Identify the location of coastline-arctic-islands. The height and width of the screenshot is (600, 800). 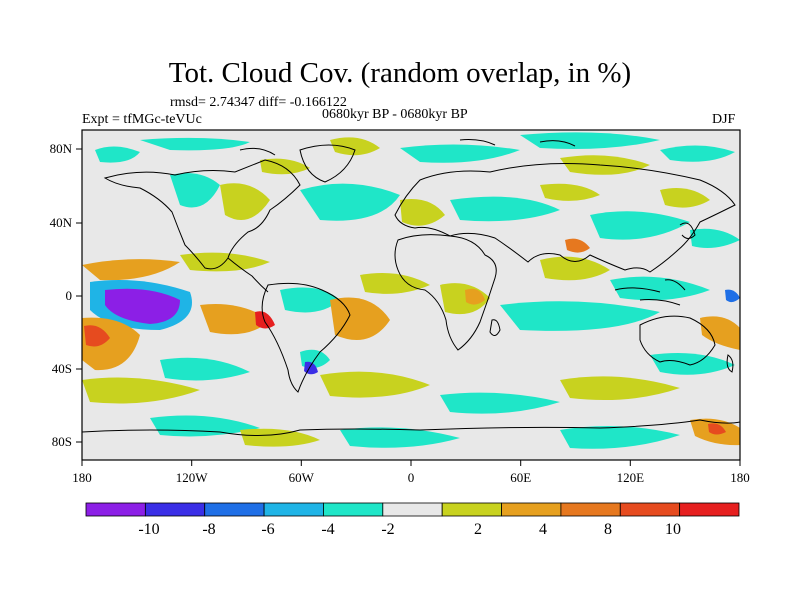
(407, 147).